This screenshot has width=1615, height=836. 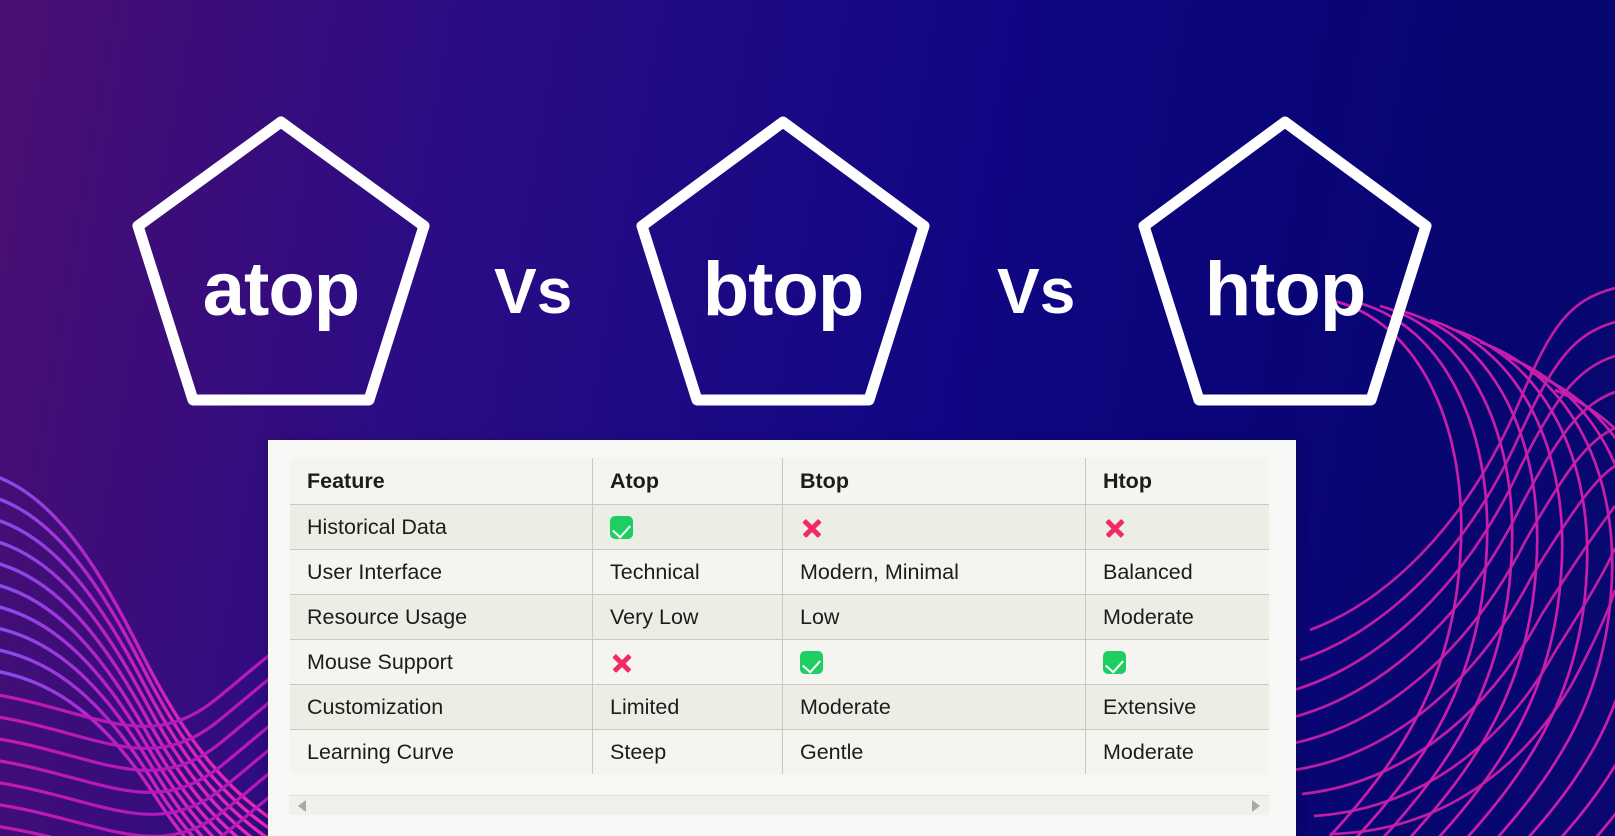 I want to click on pentagon-card-htop: htop, so click(x=1285, y=261).